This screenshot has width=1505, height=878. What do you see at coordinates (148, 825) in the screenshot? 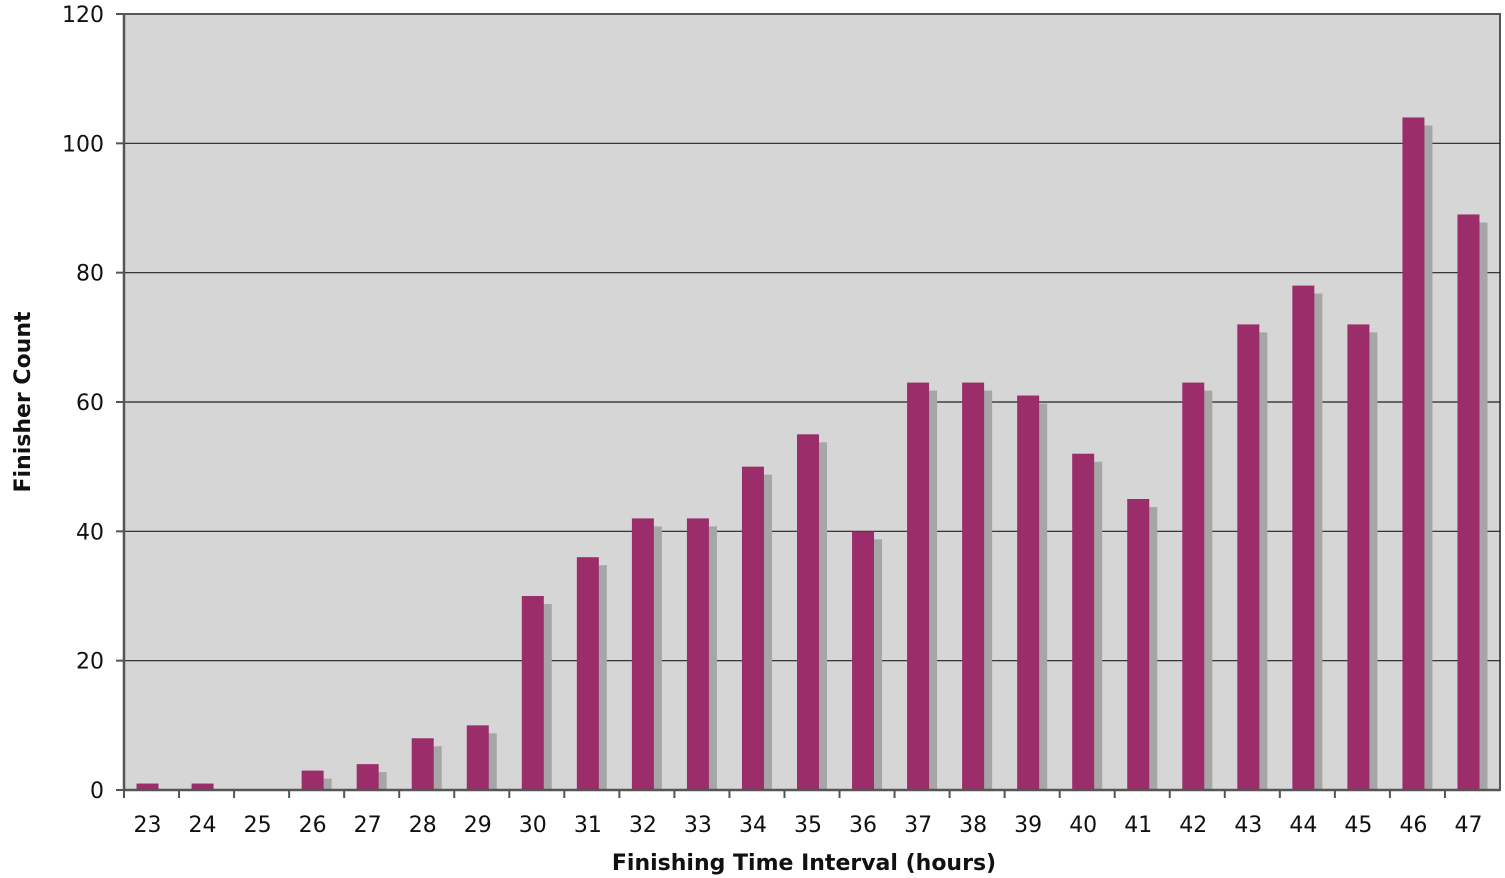
I see `x-tick-label: 23` at bounding box center [148, 825].